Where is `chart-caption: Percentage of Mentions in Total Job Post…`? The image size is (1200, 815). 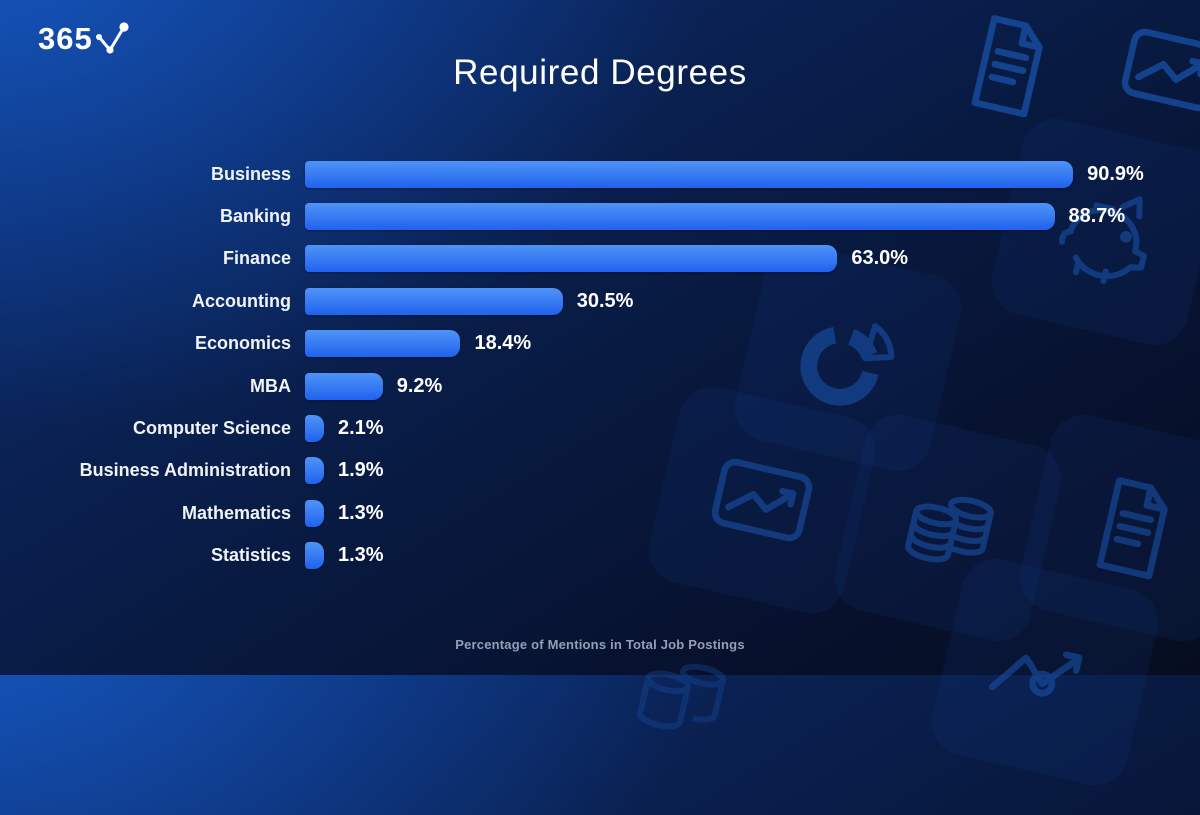 chart-caption: Percentage of Mentions in Total Job Post… is located at coordinates (600, 644).